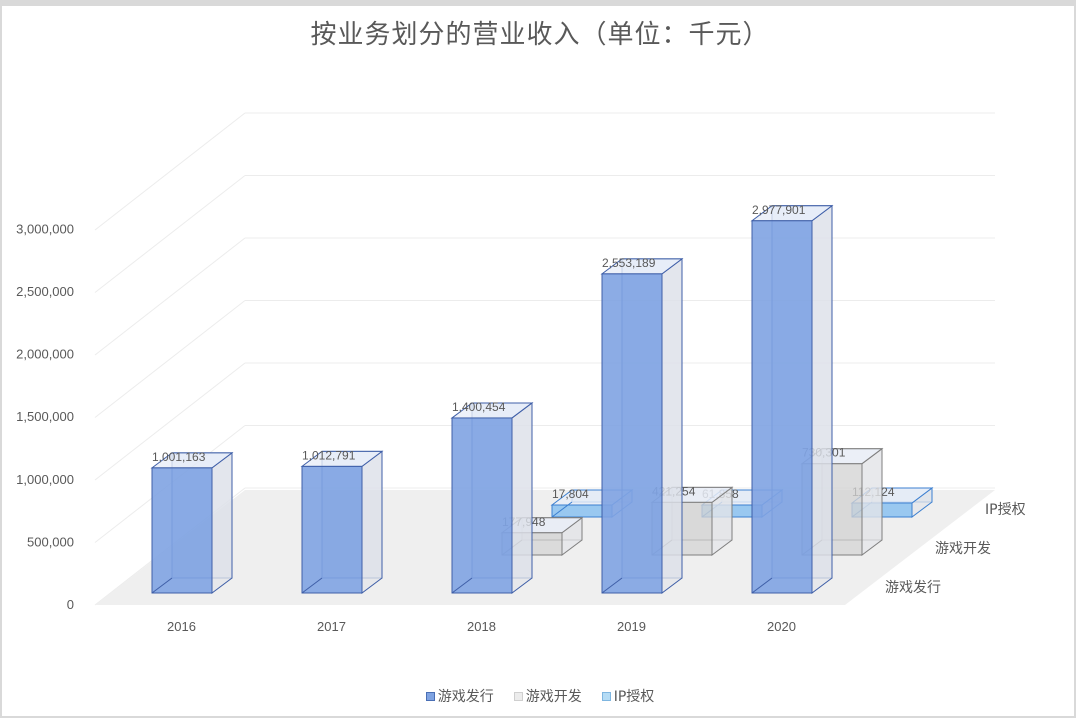  Describe the element at coordinates (50, 541) in the screenshot. I see `y-tick-label: 500,000` at that location.